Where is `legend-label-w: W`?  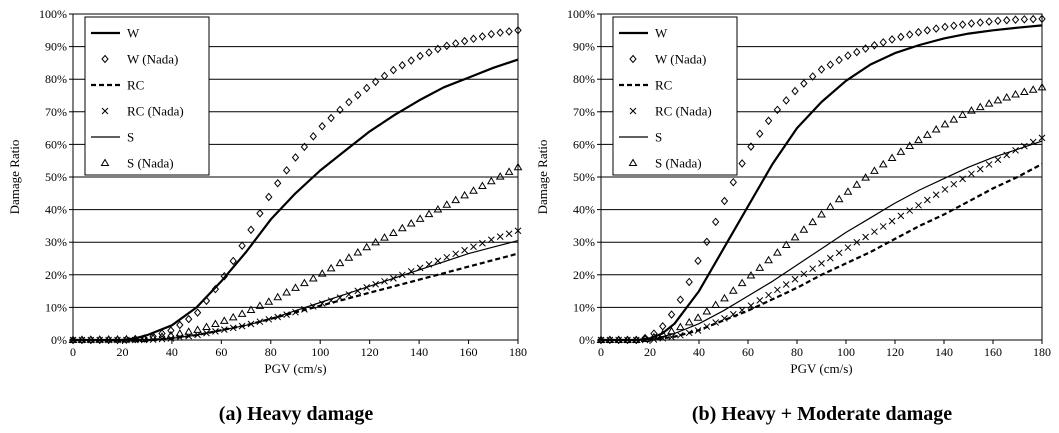
legend-label-w: W is located at coordinates (133, 33).